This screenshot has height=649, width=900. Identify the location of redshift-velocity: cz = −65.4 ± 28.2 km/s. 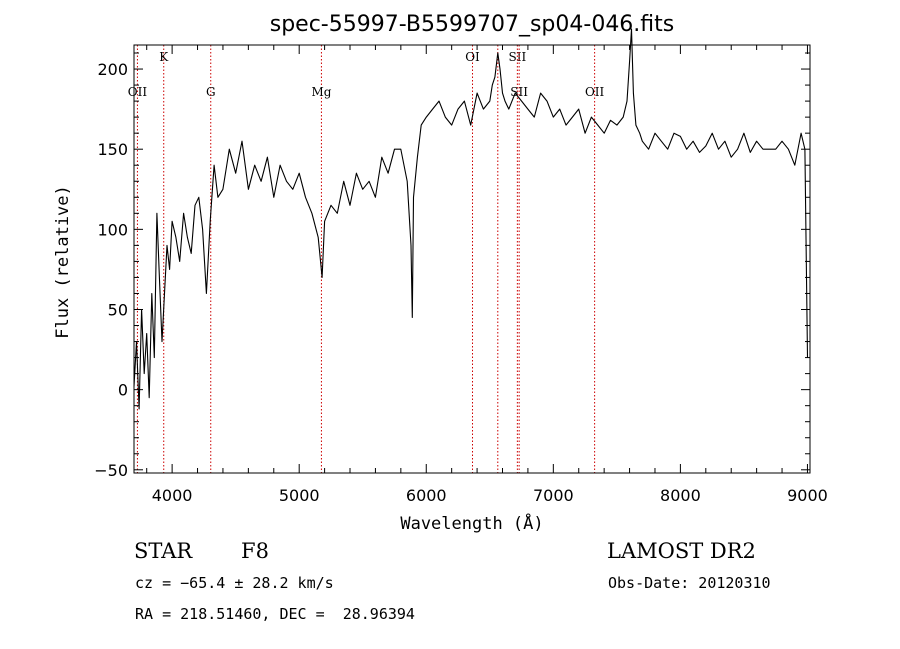
(234, 583).